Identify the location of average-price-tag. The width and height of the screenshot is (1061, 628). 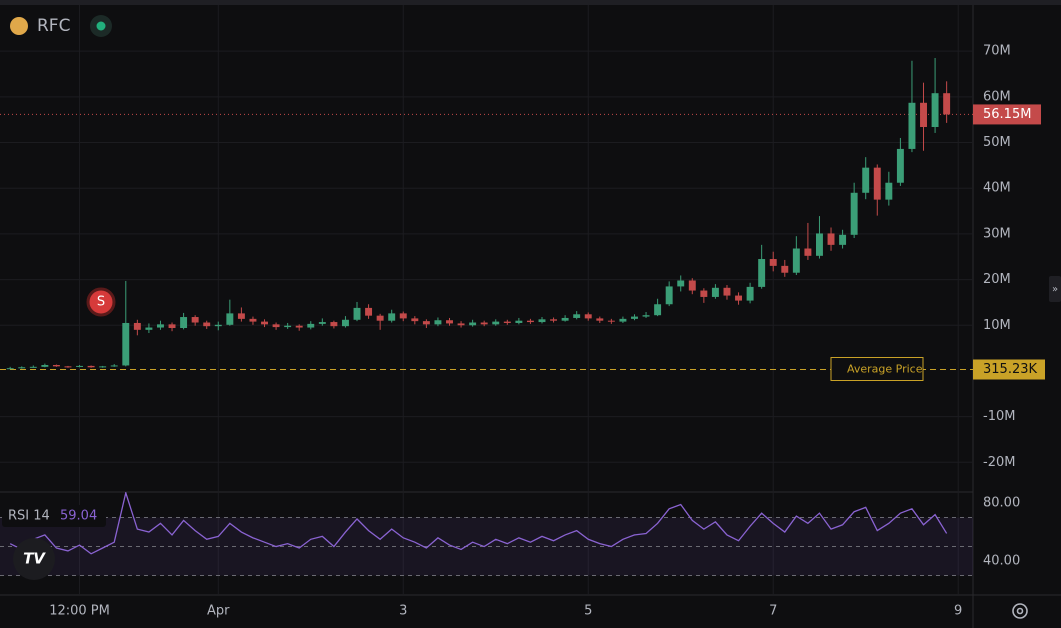
(877, 369).